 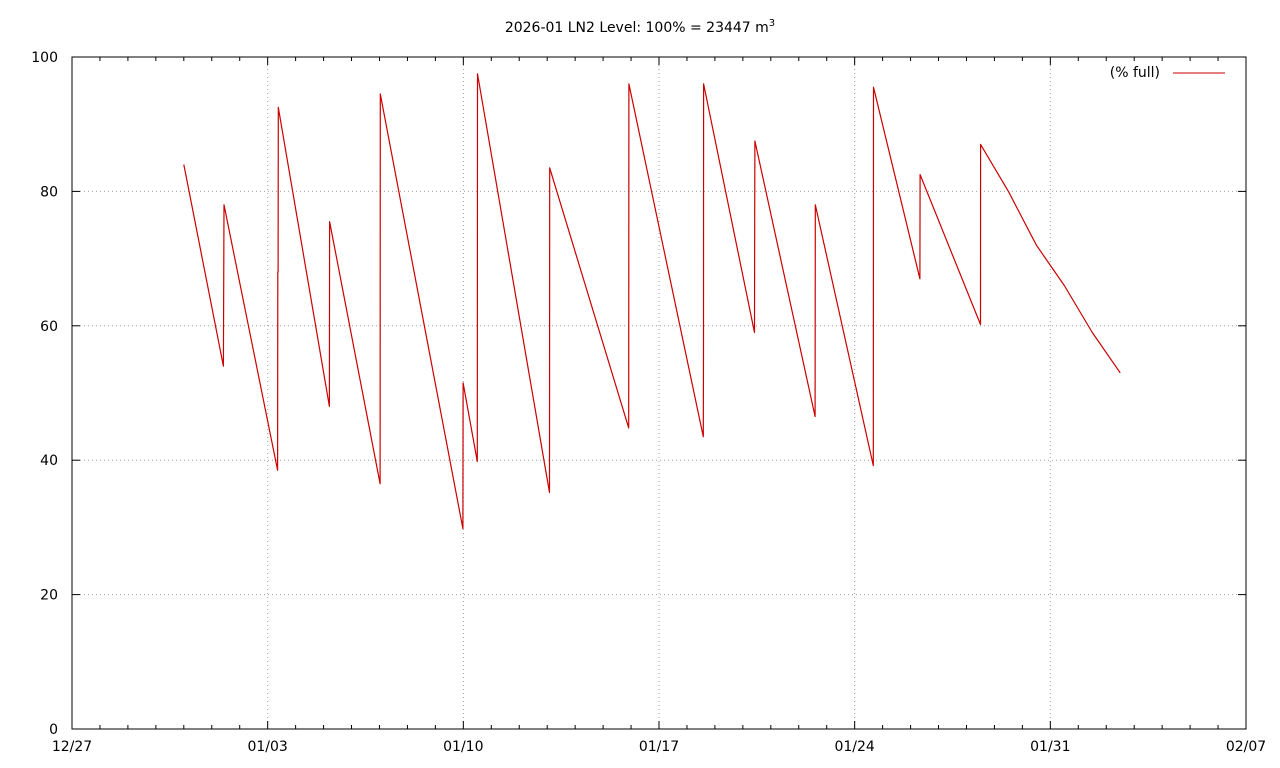 I want to click on x-tick-label: 02/07, so click(x=1246, y=747).